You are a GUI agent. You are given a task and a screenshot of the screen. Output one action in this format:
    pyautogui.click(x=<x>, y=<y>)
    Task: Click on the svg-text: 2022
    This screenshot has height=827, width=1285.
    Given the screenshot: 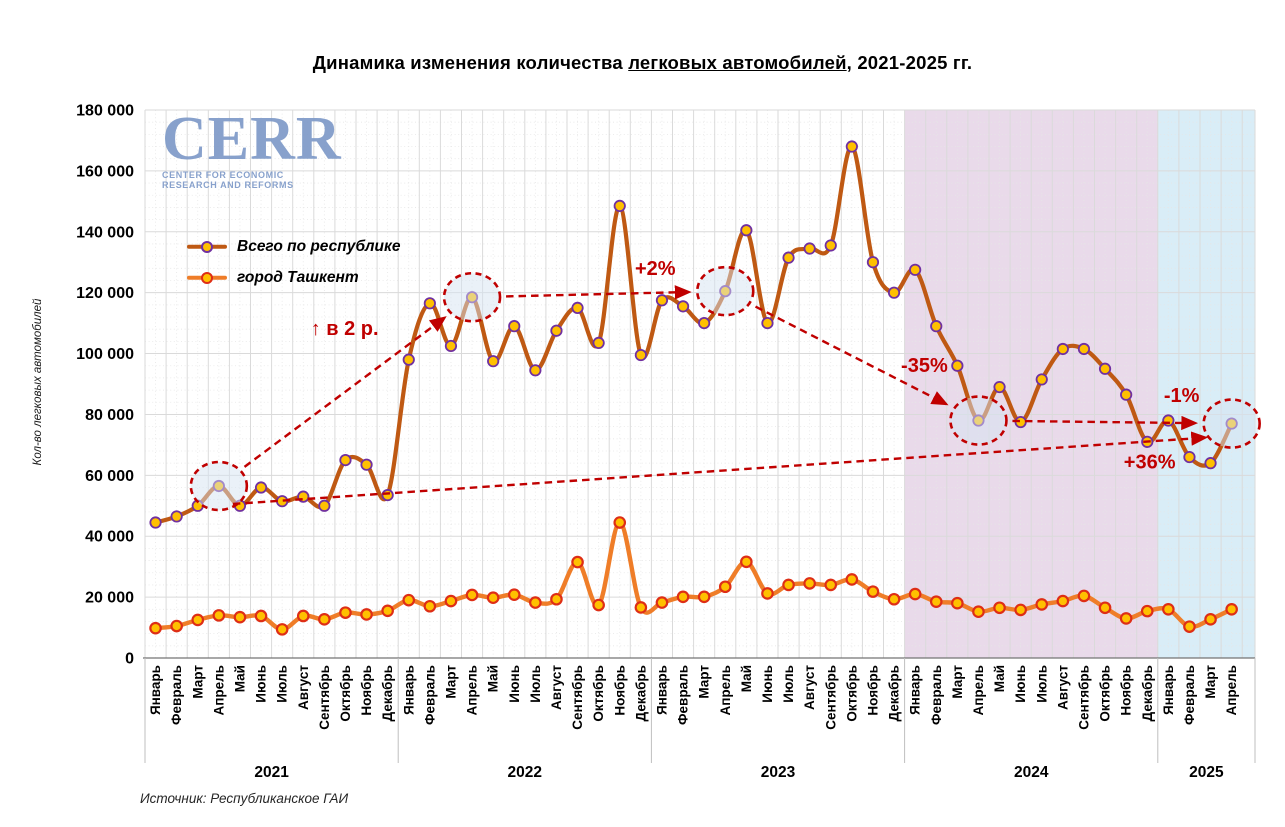 What is the action you would take?
    pyautogui.click(x=525, y=772)
    